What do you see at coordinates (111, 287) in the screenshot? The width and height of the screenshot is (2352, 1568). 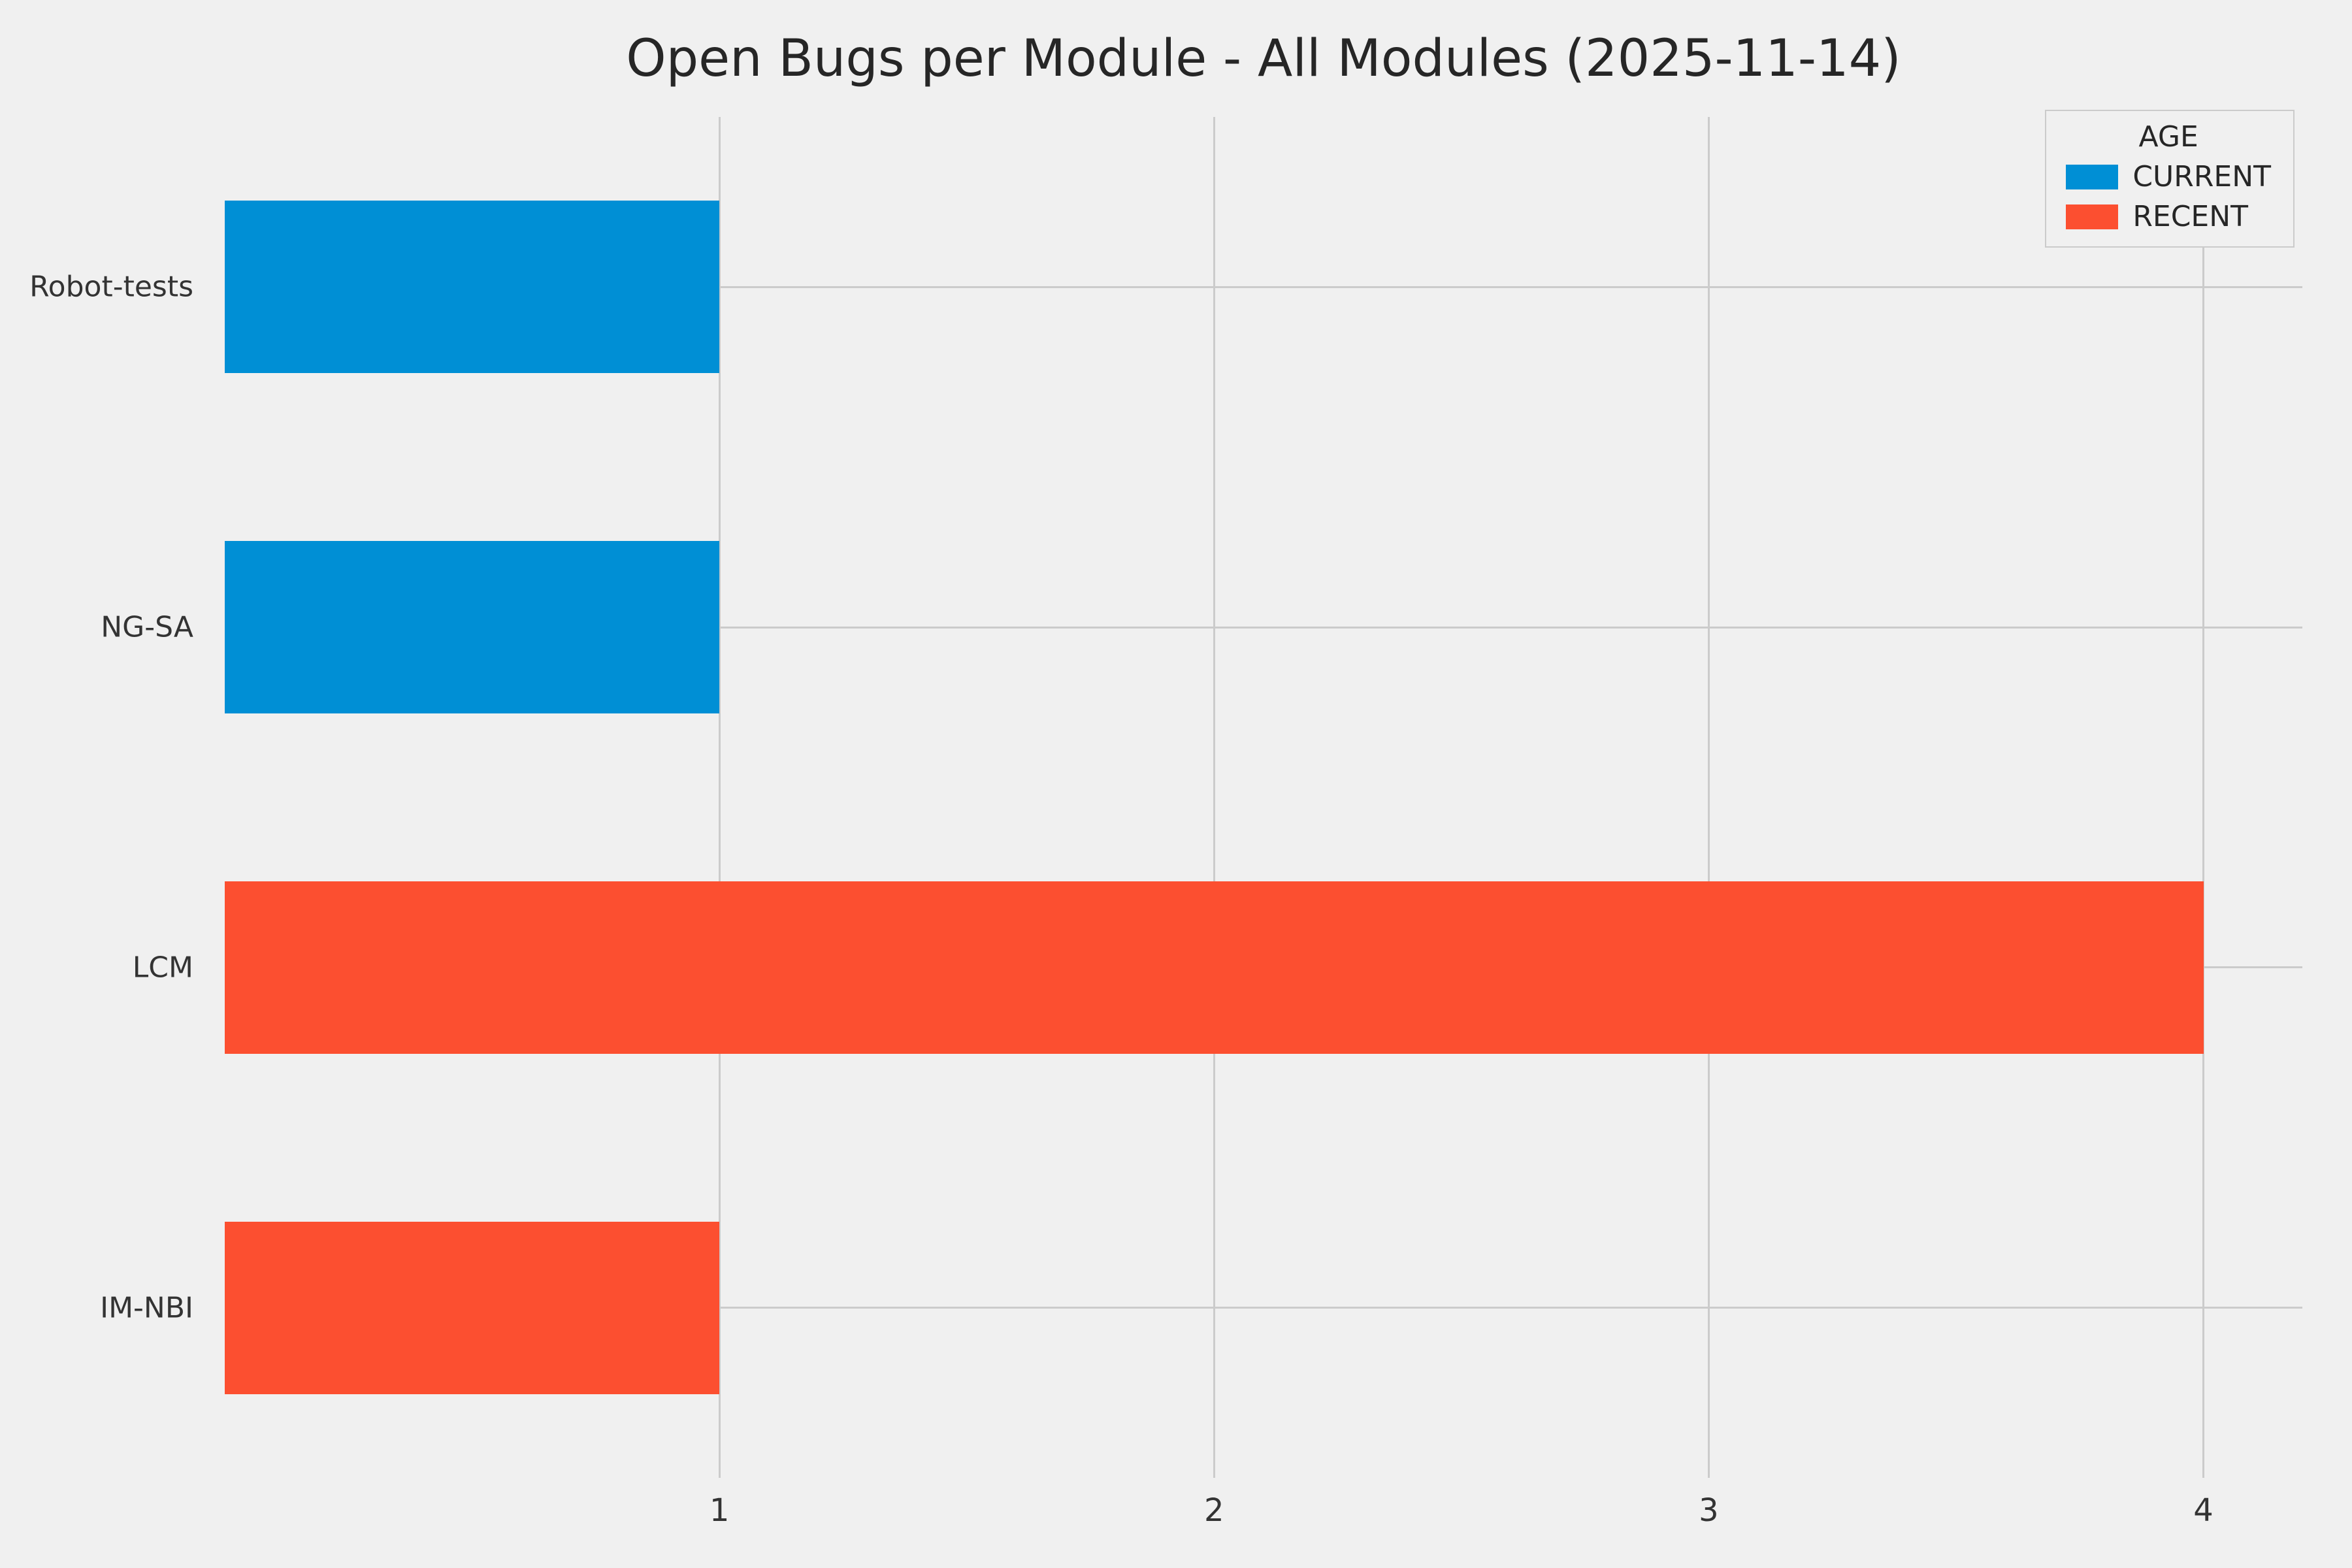 I see `y-tick-label: Robot-tests` at bounding box center [111, 287].